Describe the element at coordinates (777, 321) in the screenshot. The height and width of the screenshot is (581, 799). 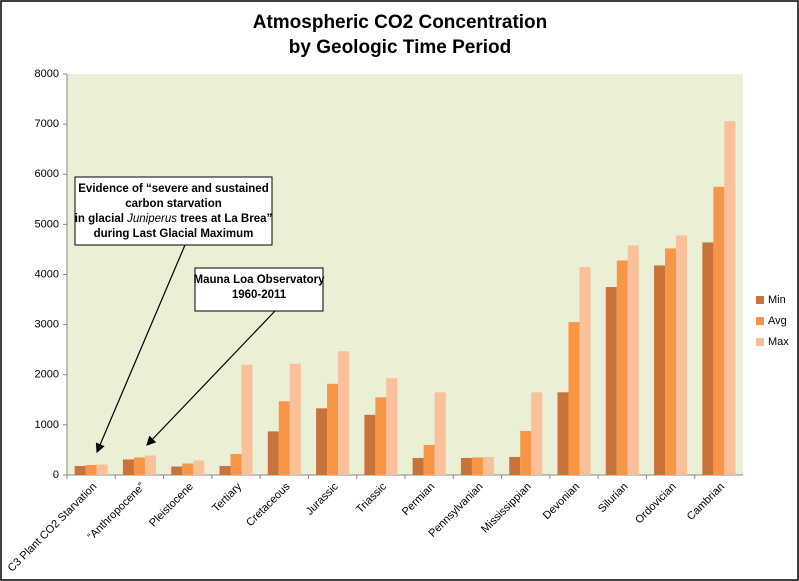
I see `legend-label: Avg` at that location.